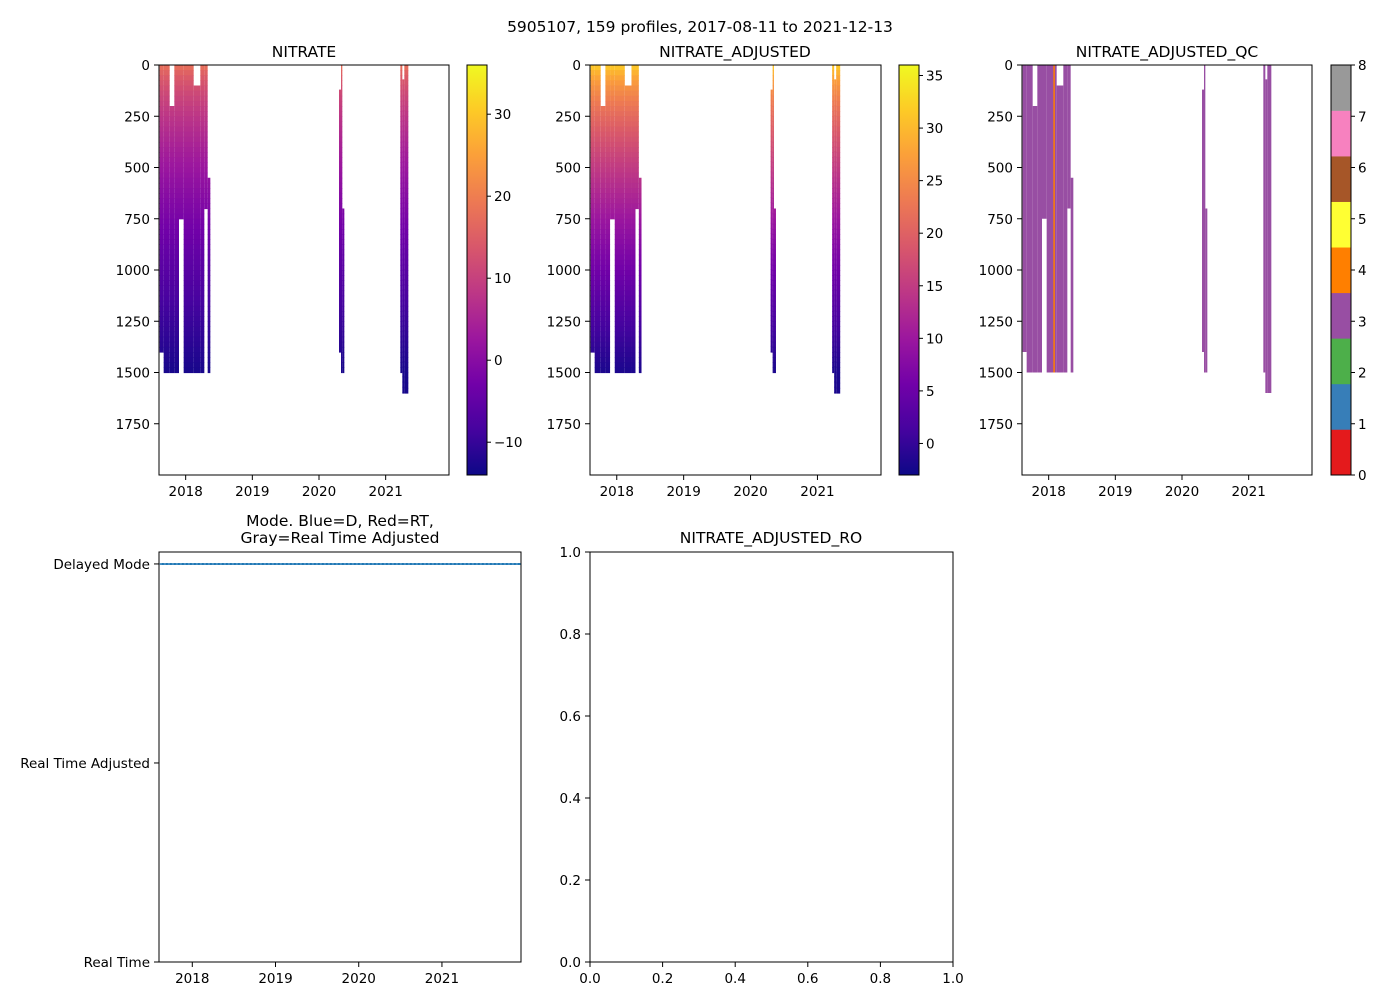 This screenshot has height=1000, width=1400. I want to click on nitrate-adjusted-ro-x-tick-label: 0.8, so click(880, 979).